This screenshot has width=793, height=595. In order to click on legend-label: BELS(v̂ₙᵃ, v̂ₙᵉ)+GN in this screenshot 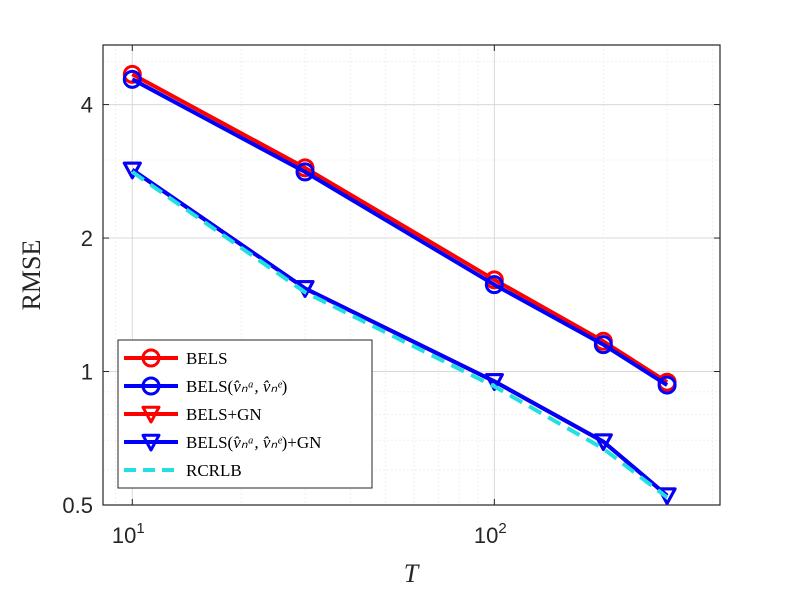, I will do `click(253, 442)`.